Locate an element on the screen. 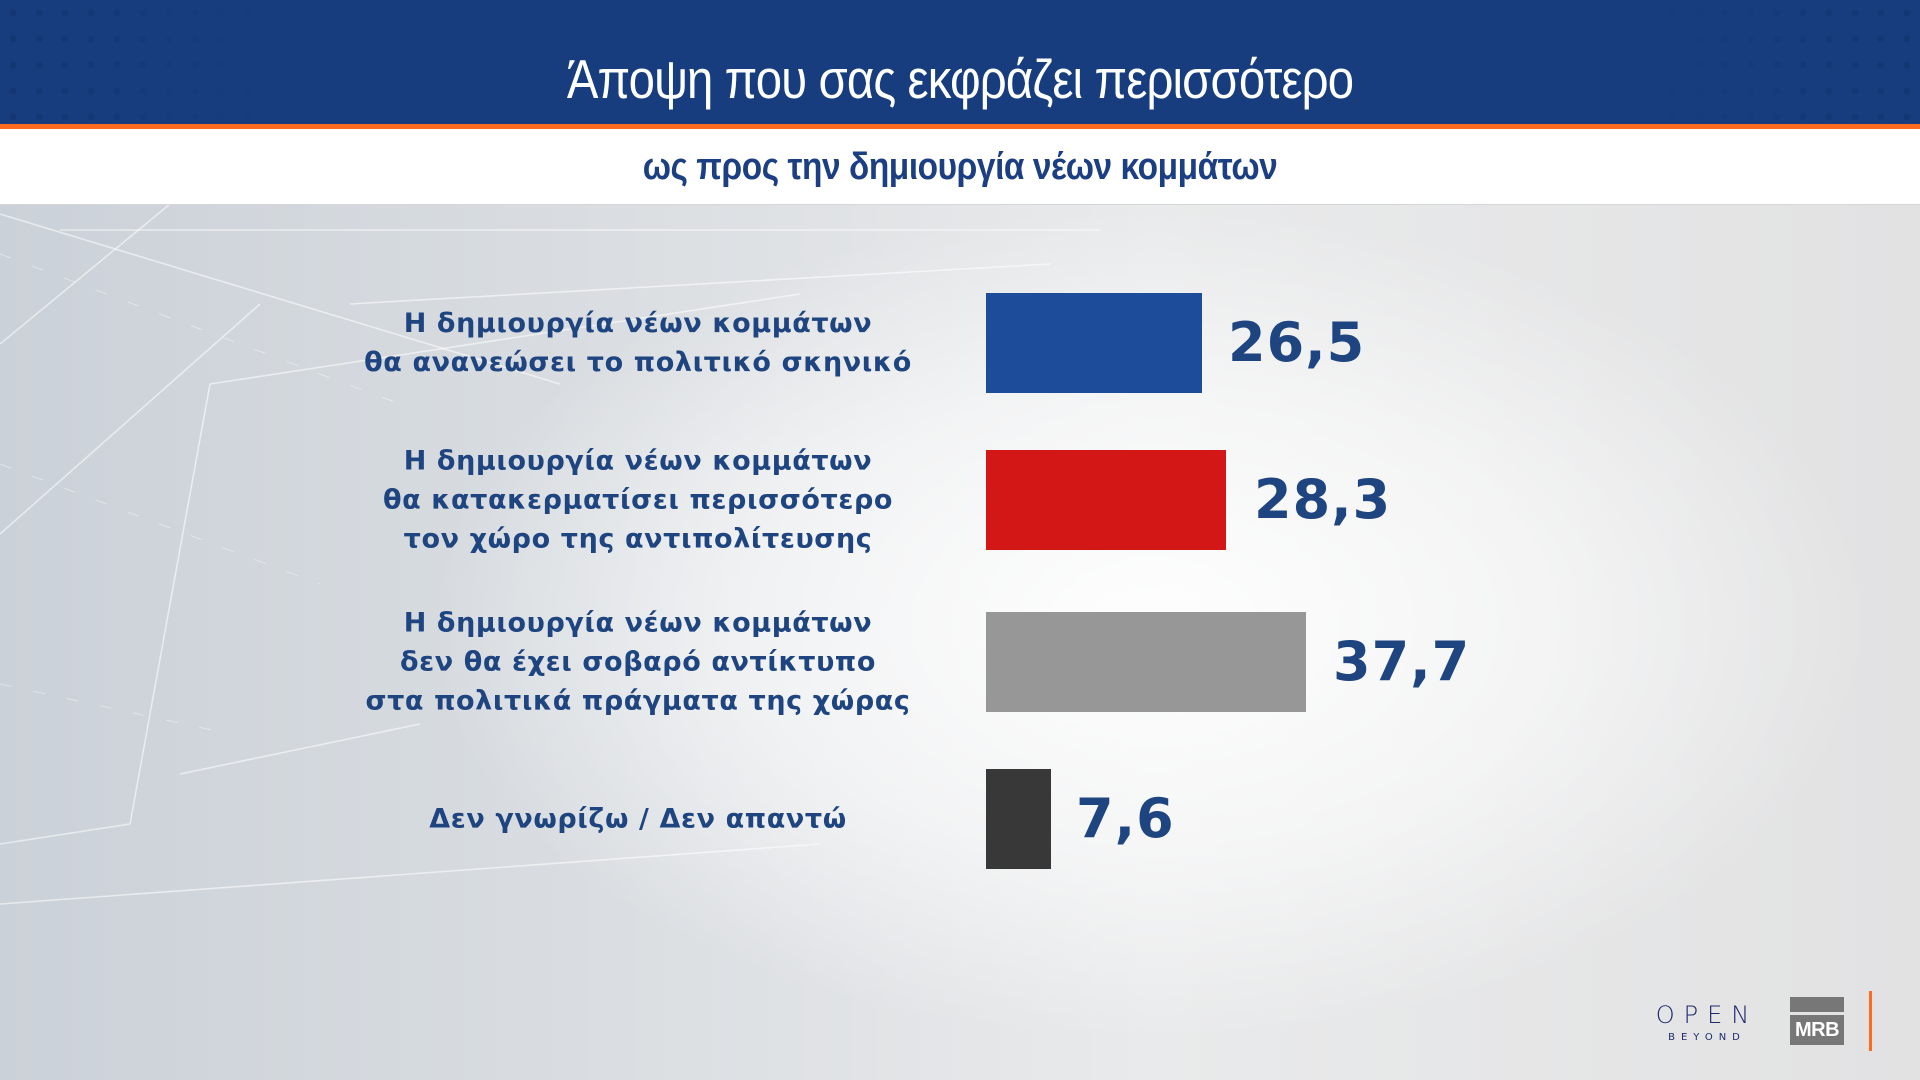  mrb-logo-wordmark: MRB is located at coordinates (1817, 1030).